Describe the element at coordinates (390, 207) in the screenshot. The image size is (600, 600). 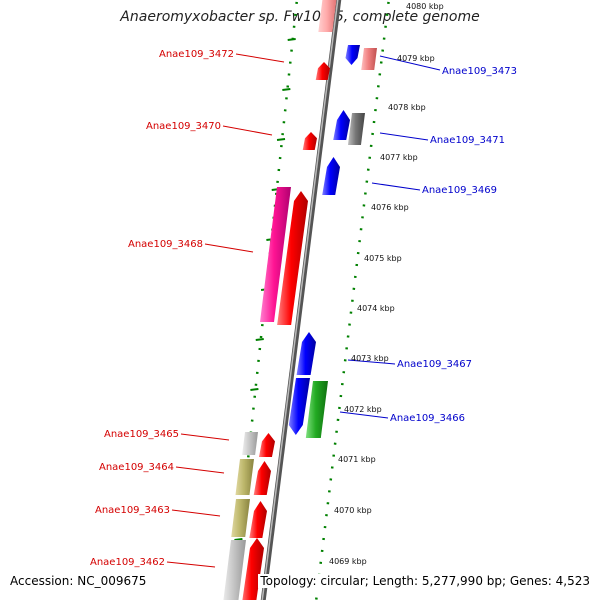
I see `kbp-tick-label: 4076 kbp` at that location.